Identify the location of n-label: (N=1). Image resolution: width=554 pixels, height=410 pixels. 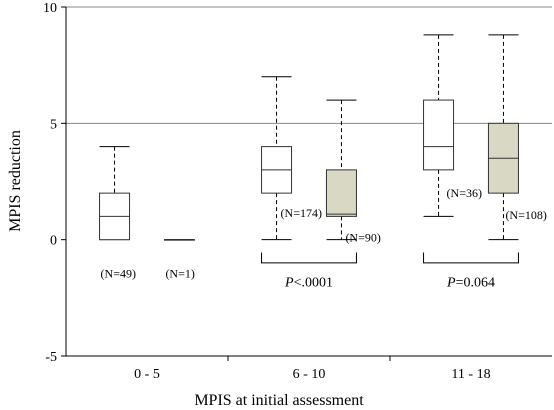
(179, 273).